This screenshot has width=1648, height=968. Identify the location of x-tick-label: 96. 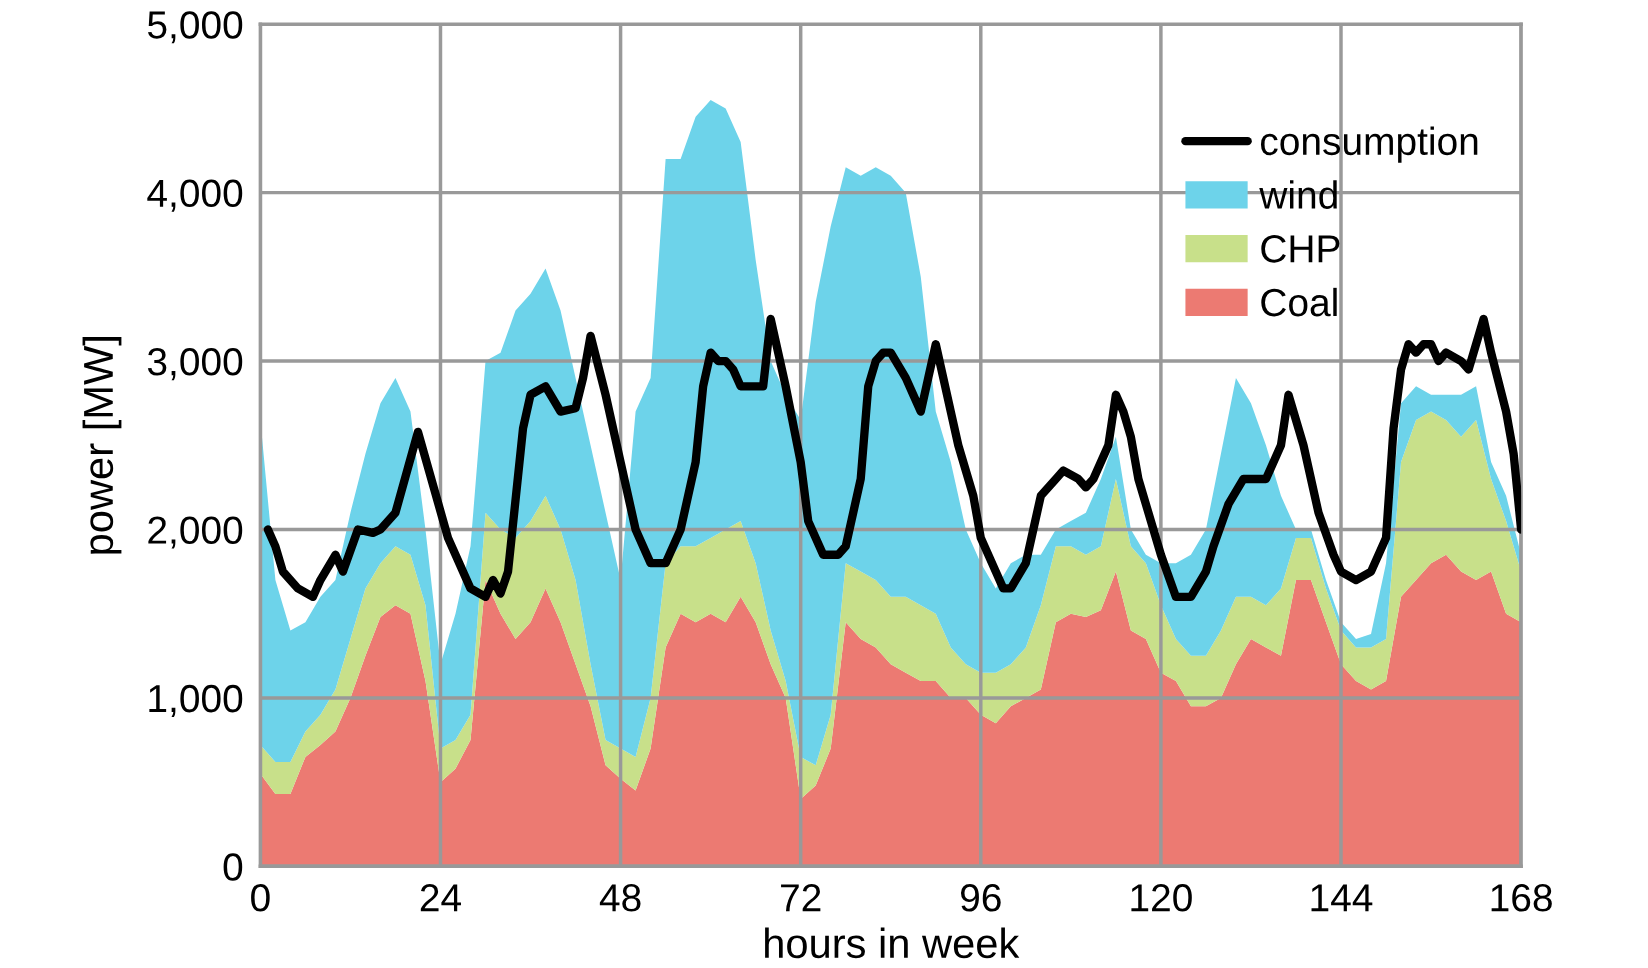
(980, 898).